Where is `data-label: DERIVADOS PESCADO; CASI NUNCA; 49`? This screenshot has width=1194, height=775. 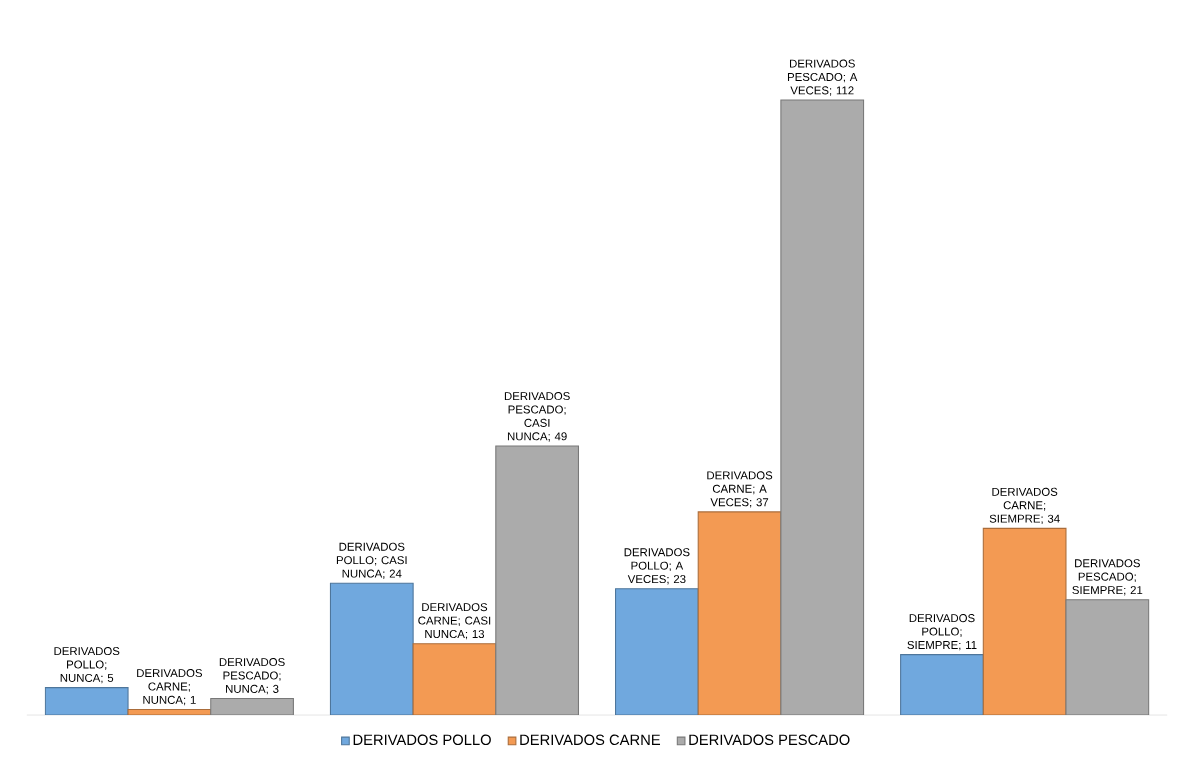 data-label: DERIVADOS PESCADO; CASI NUNCA; 49 is located at coordinates (537, 416).